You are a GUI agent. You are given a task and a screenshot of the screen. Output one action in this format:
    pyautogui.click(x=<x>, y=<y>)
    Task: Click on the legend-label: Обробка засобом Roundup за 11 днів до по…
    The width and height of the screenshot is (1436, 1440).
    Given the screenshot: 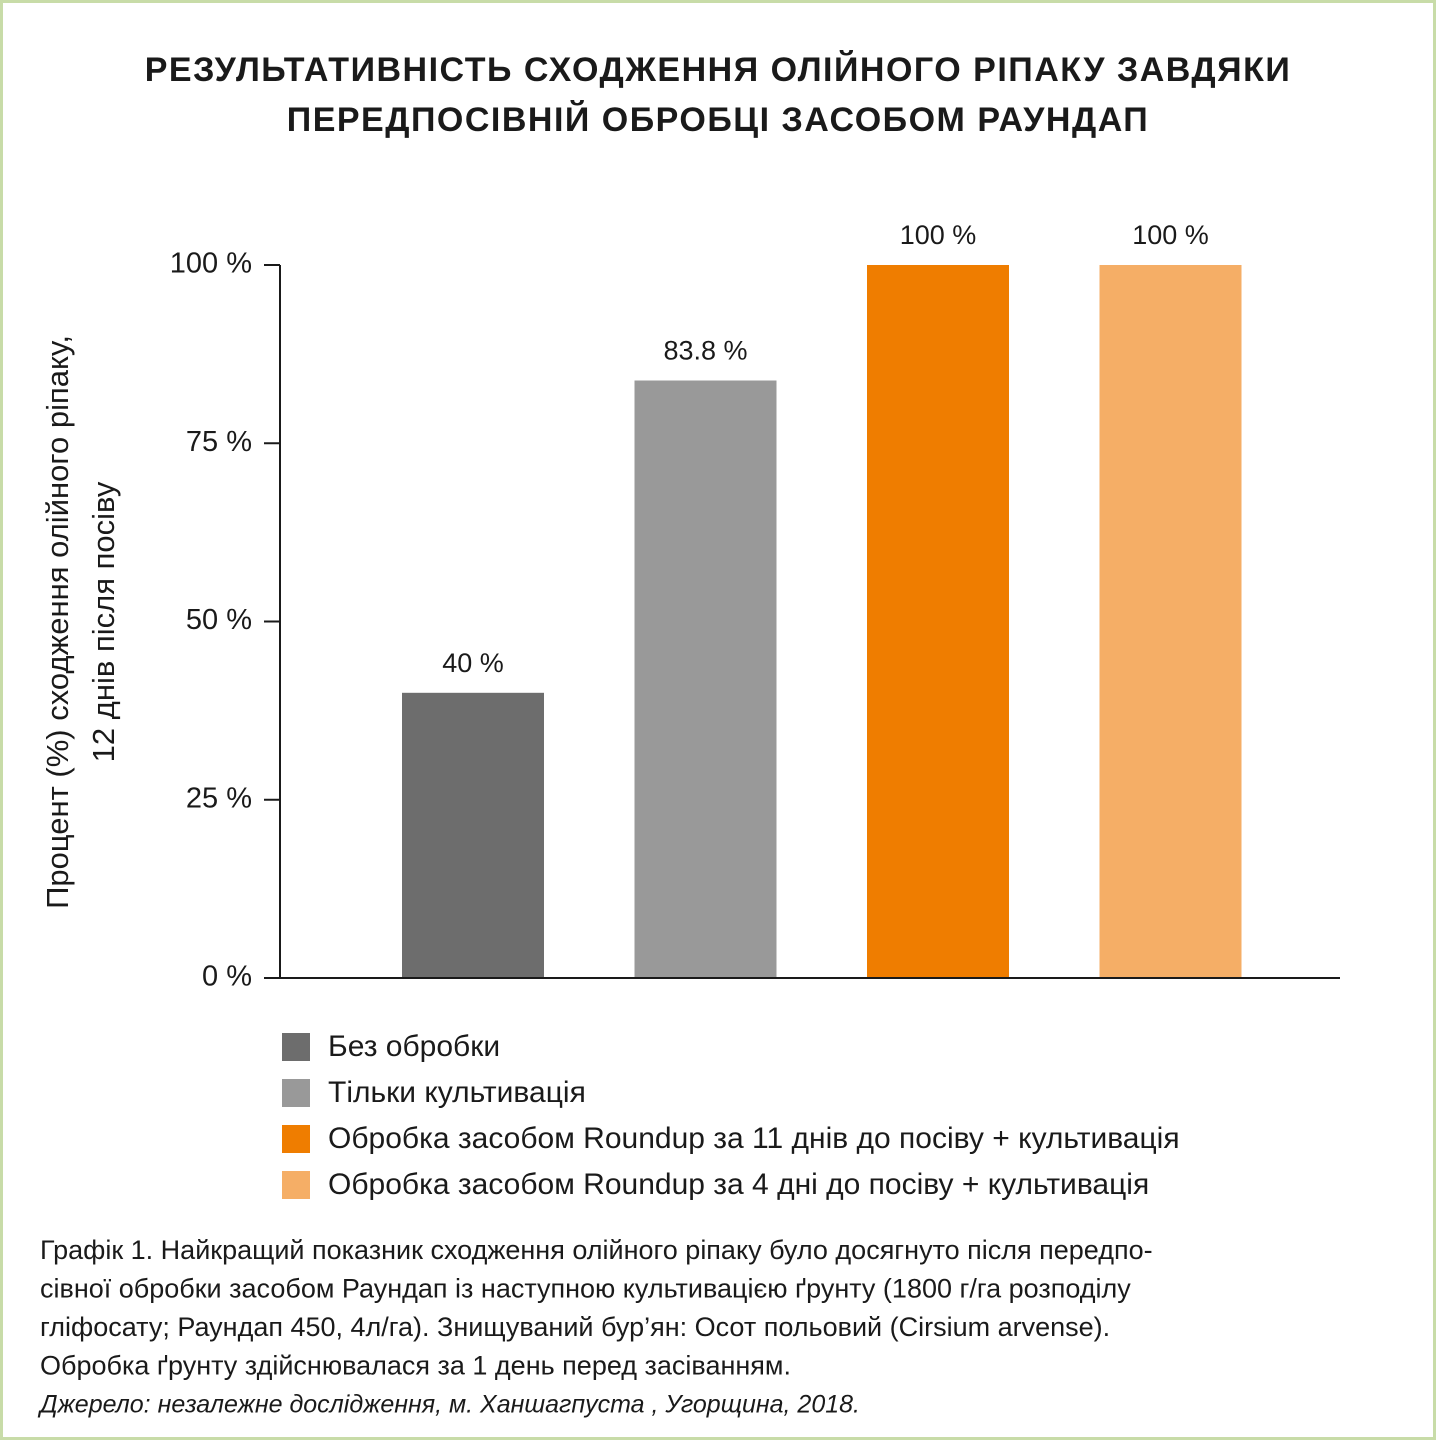 What is the action you would take?
    pyautogui.click(x=754, y=1138)
    